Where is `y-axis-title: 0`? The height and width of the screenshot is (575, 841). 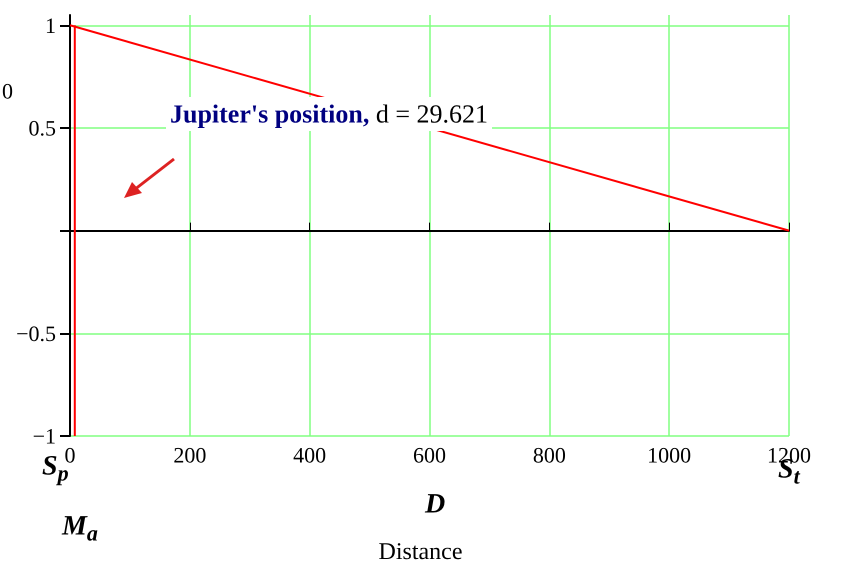 y-axis-title: 0 is located at coordinates (7, 91).